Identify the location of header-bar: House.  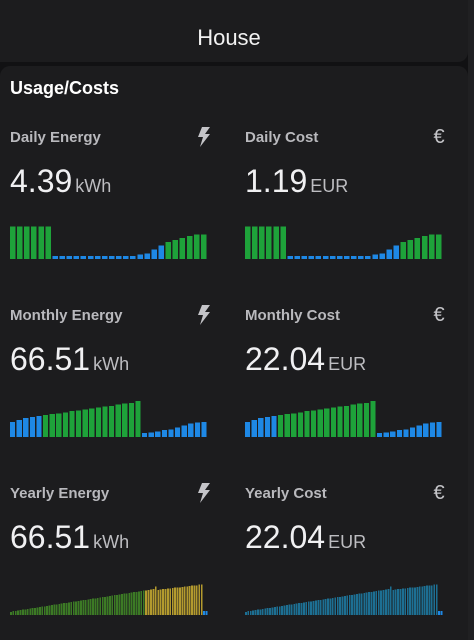
(234, 31).